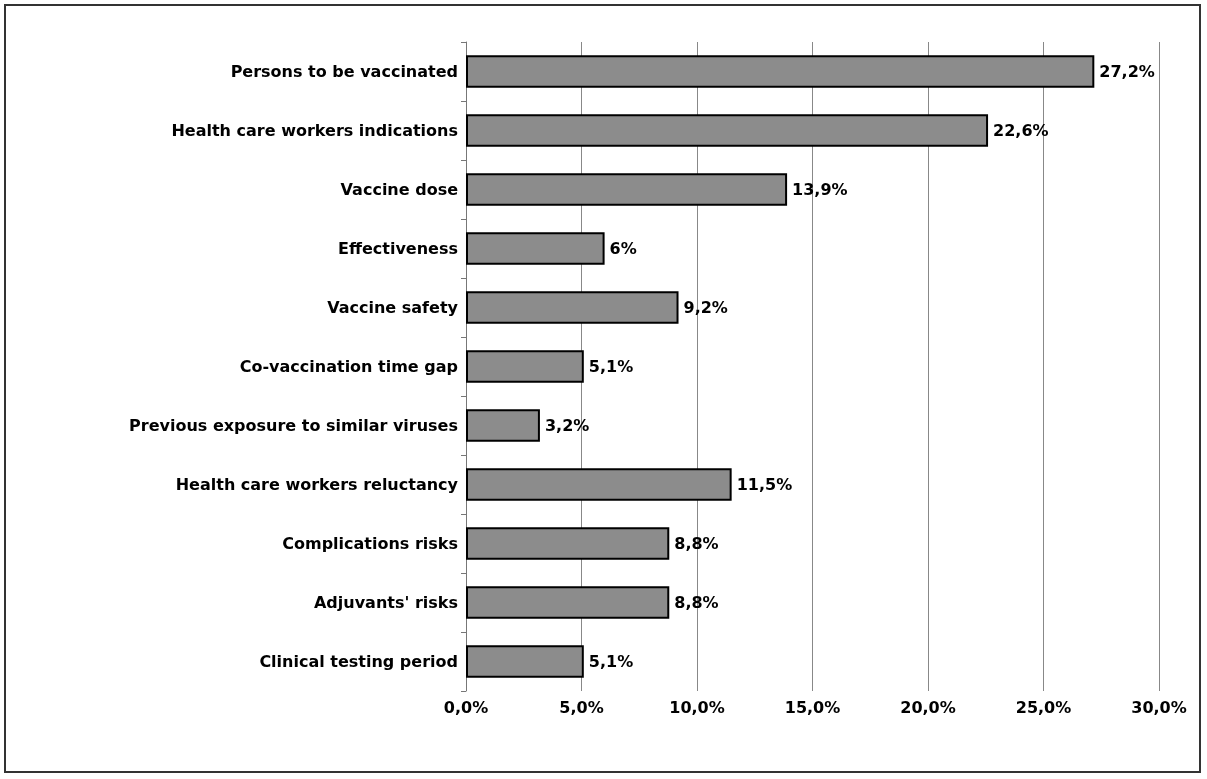 This screenshot has height=779, width=1207. What do you see at coordinates (399, 189) in the screenshot?
I see `y-tick-label: Vaccine dose` at bounding box center [399, 189].